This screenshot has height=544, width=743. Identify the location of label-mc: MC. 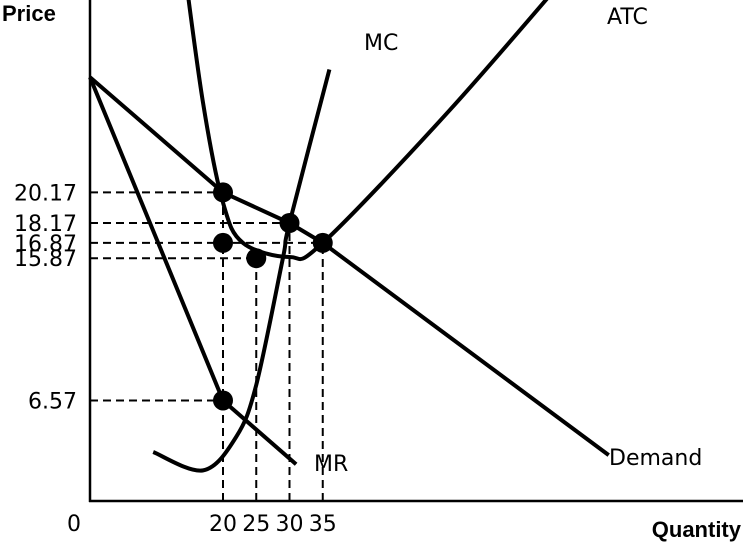
(381, 43).